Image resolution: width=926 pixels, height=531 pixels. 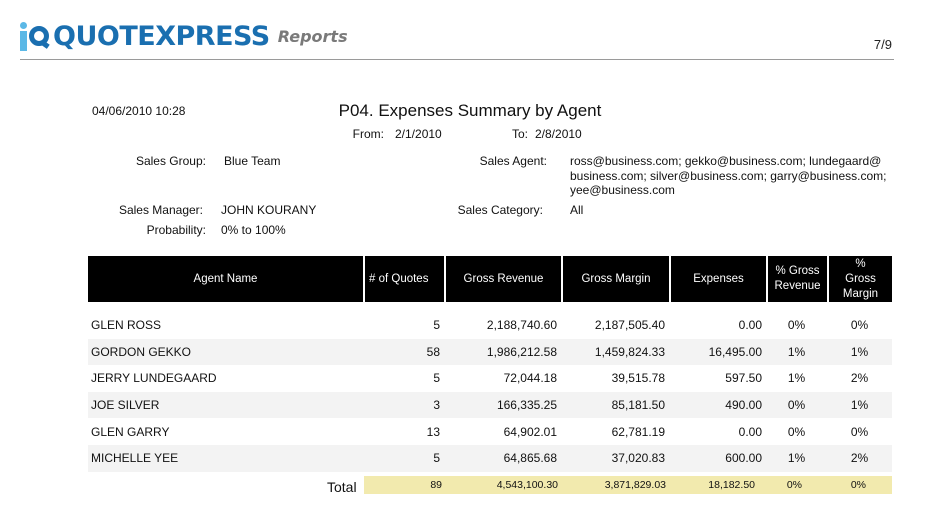 What do you see at coordinates (731, 485) in the screenshot?
I see `total-expenses: 18,182.50` at bounding box center [731, 485].